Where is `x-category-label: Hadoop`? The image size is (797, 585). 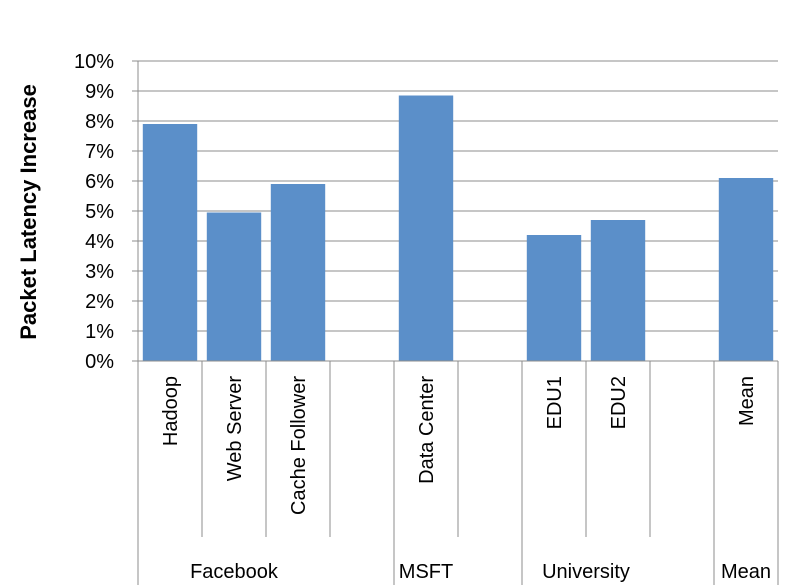 x-category-label: Hadoop is located at coordinates (171, 411).